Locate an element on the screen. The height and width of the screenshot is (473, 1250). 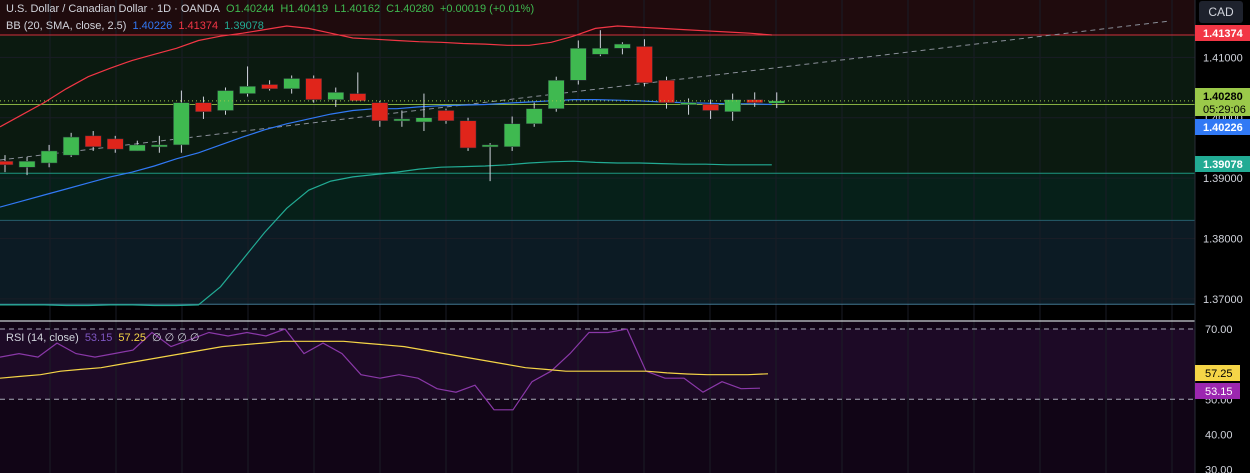
rsi-ma-line is located at coordinates (384, 359).